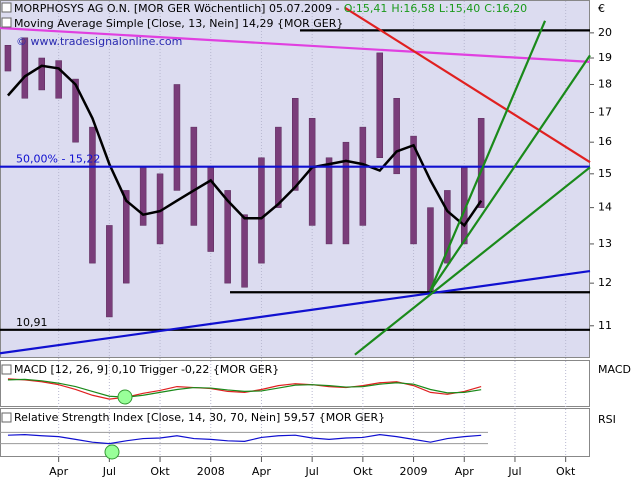 The image size is (640, 484). Describe the element at coordinates (99, 41) in the screenshot. I see `copyright: © www.tradesignalonline.com` at that location.